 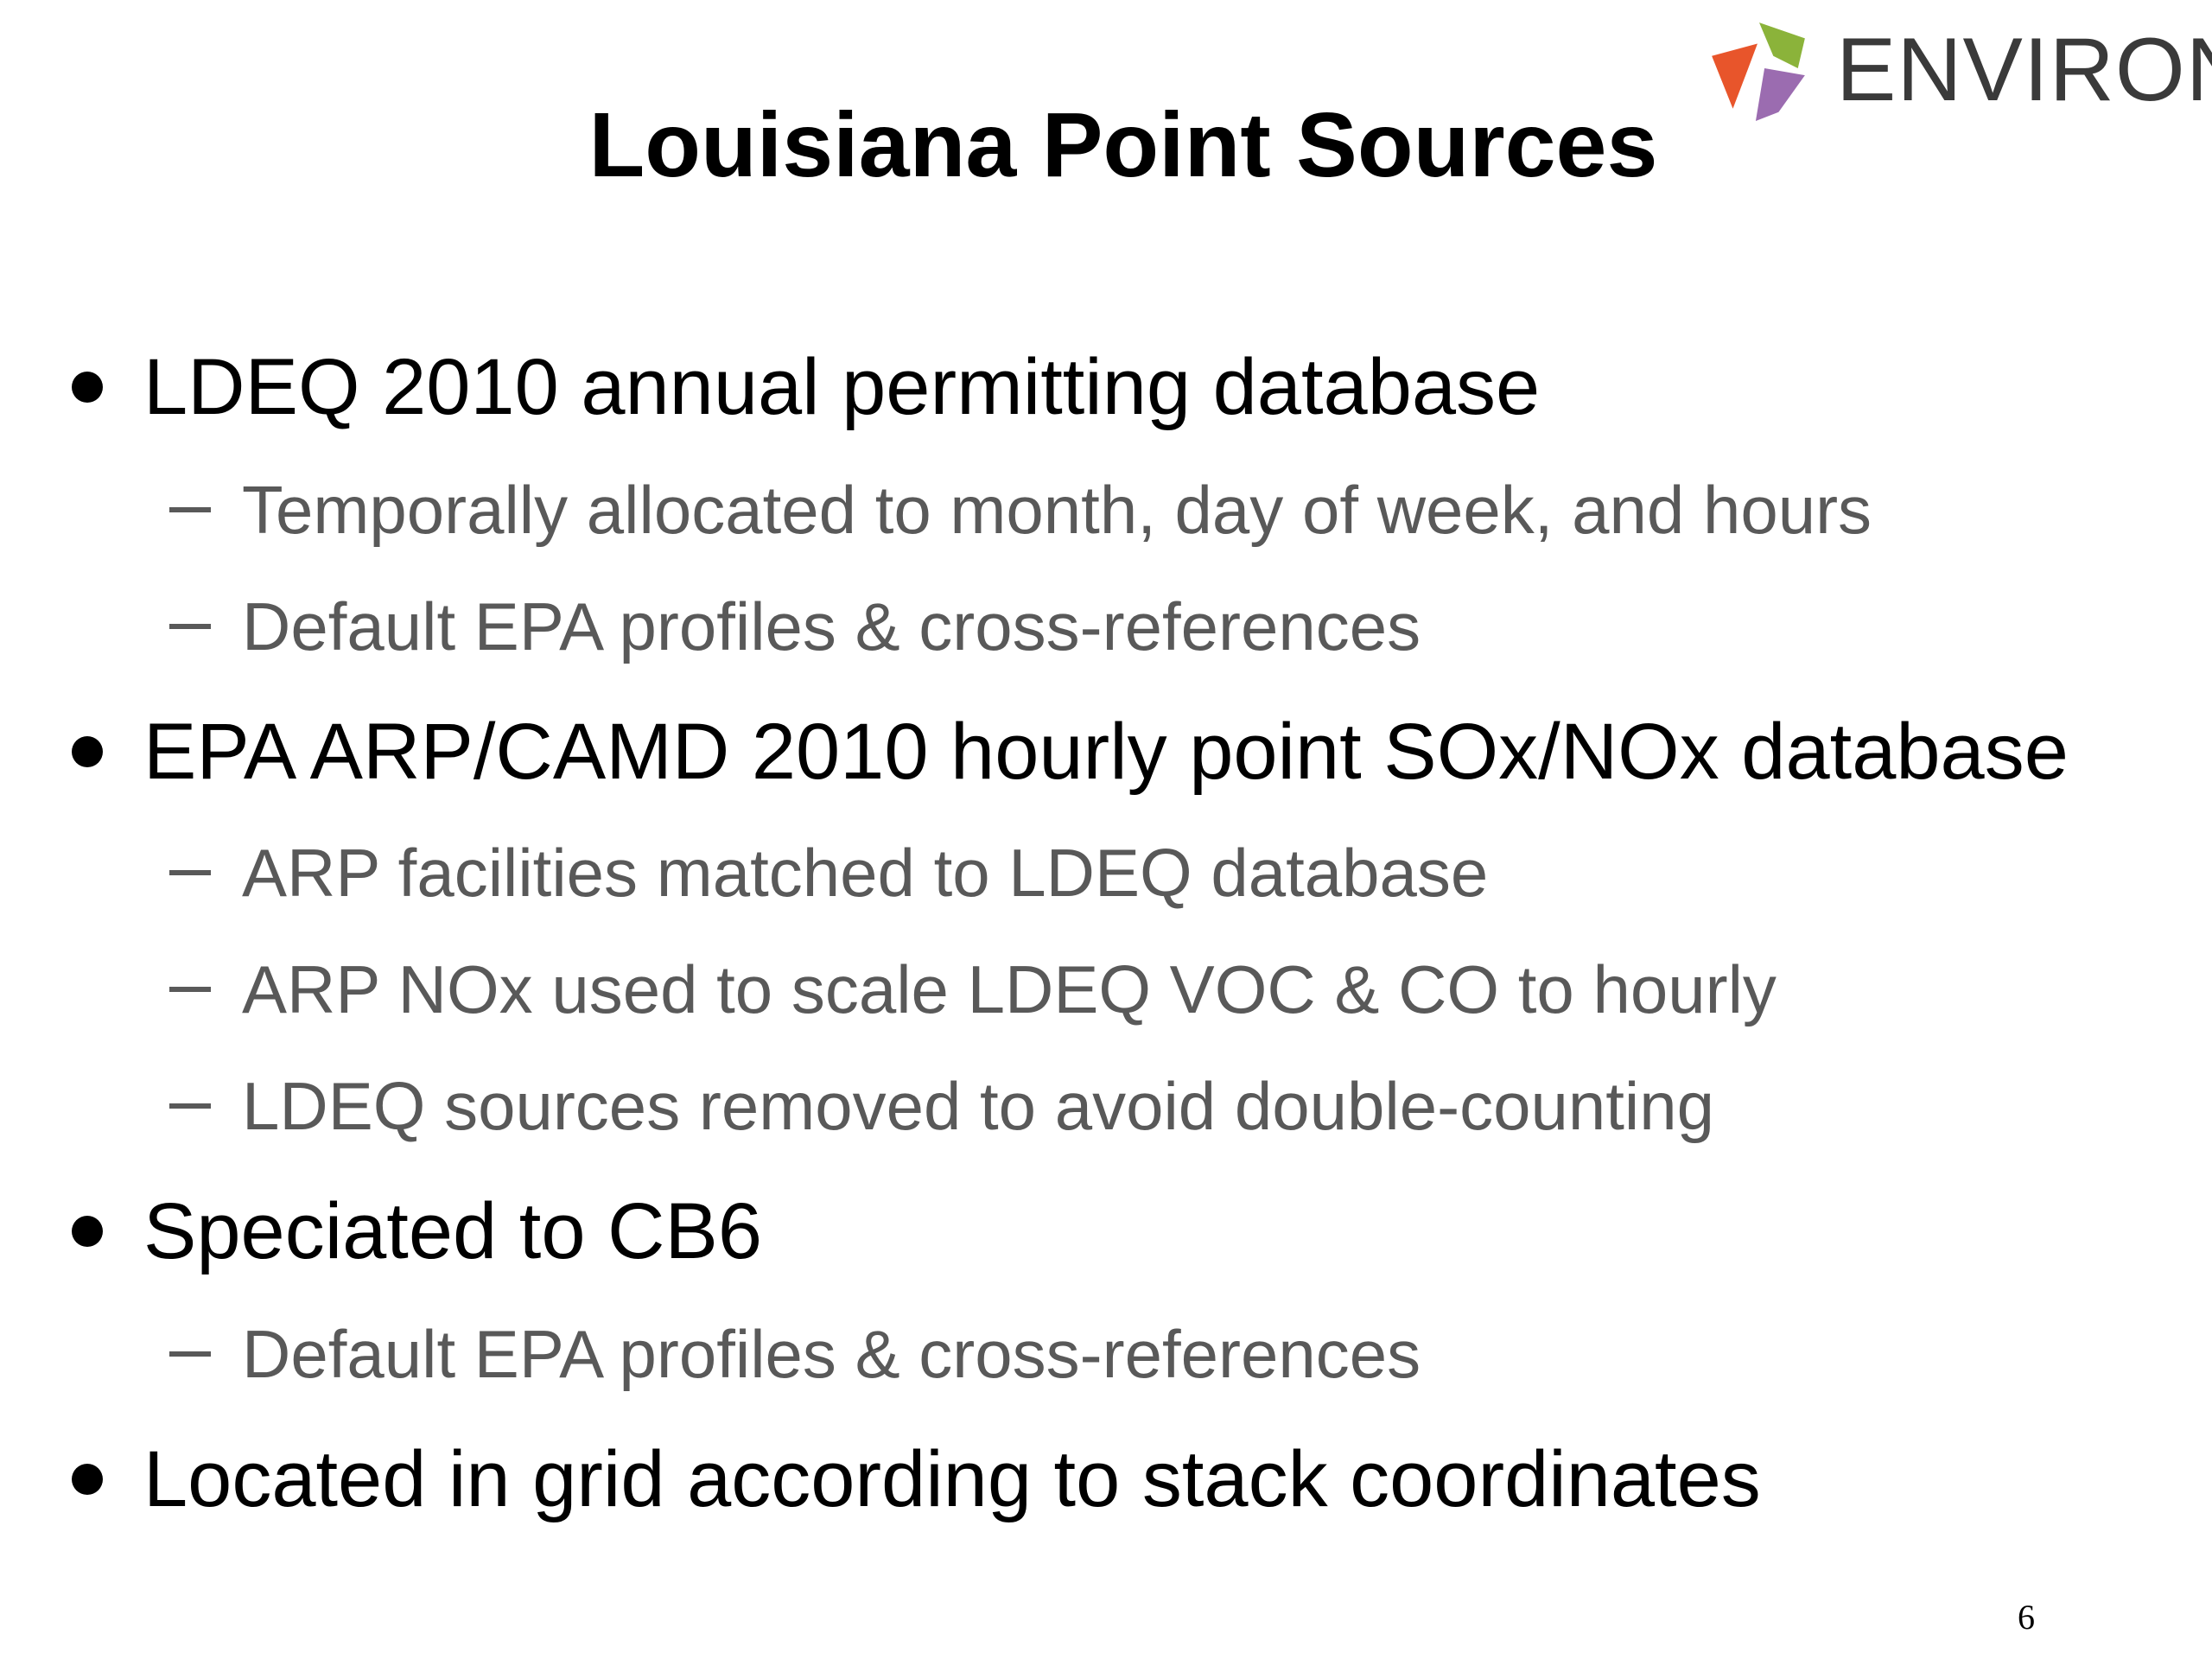 What do you see at coordinates (1123, 145) in the screenshot?
I see `slide-title: Louisiana Point Sources` at bounding box center [1123, 145].